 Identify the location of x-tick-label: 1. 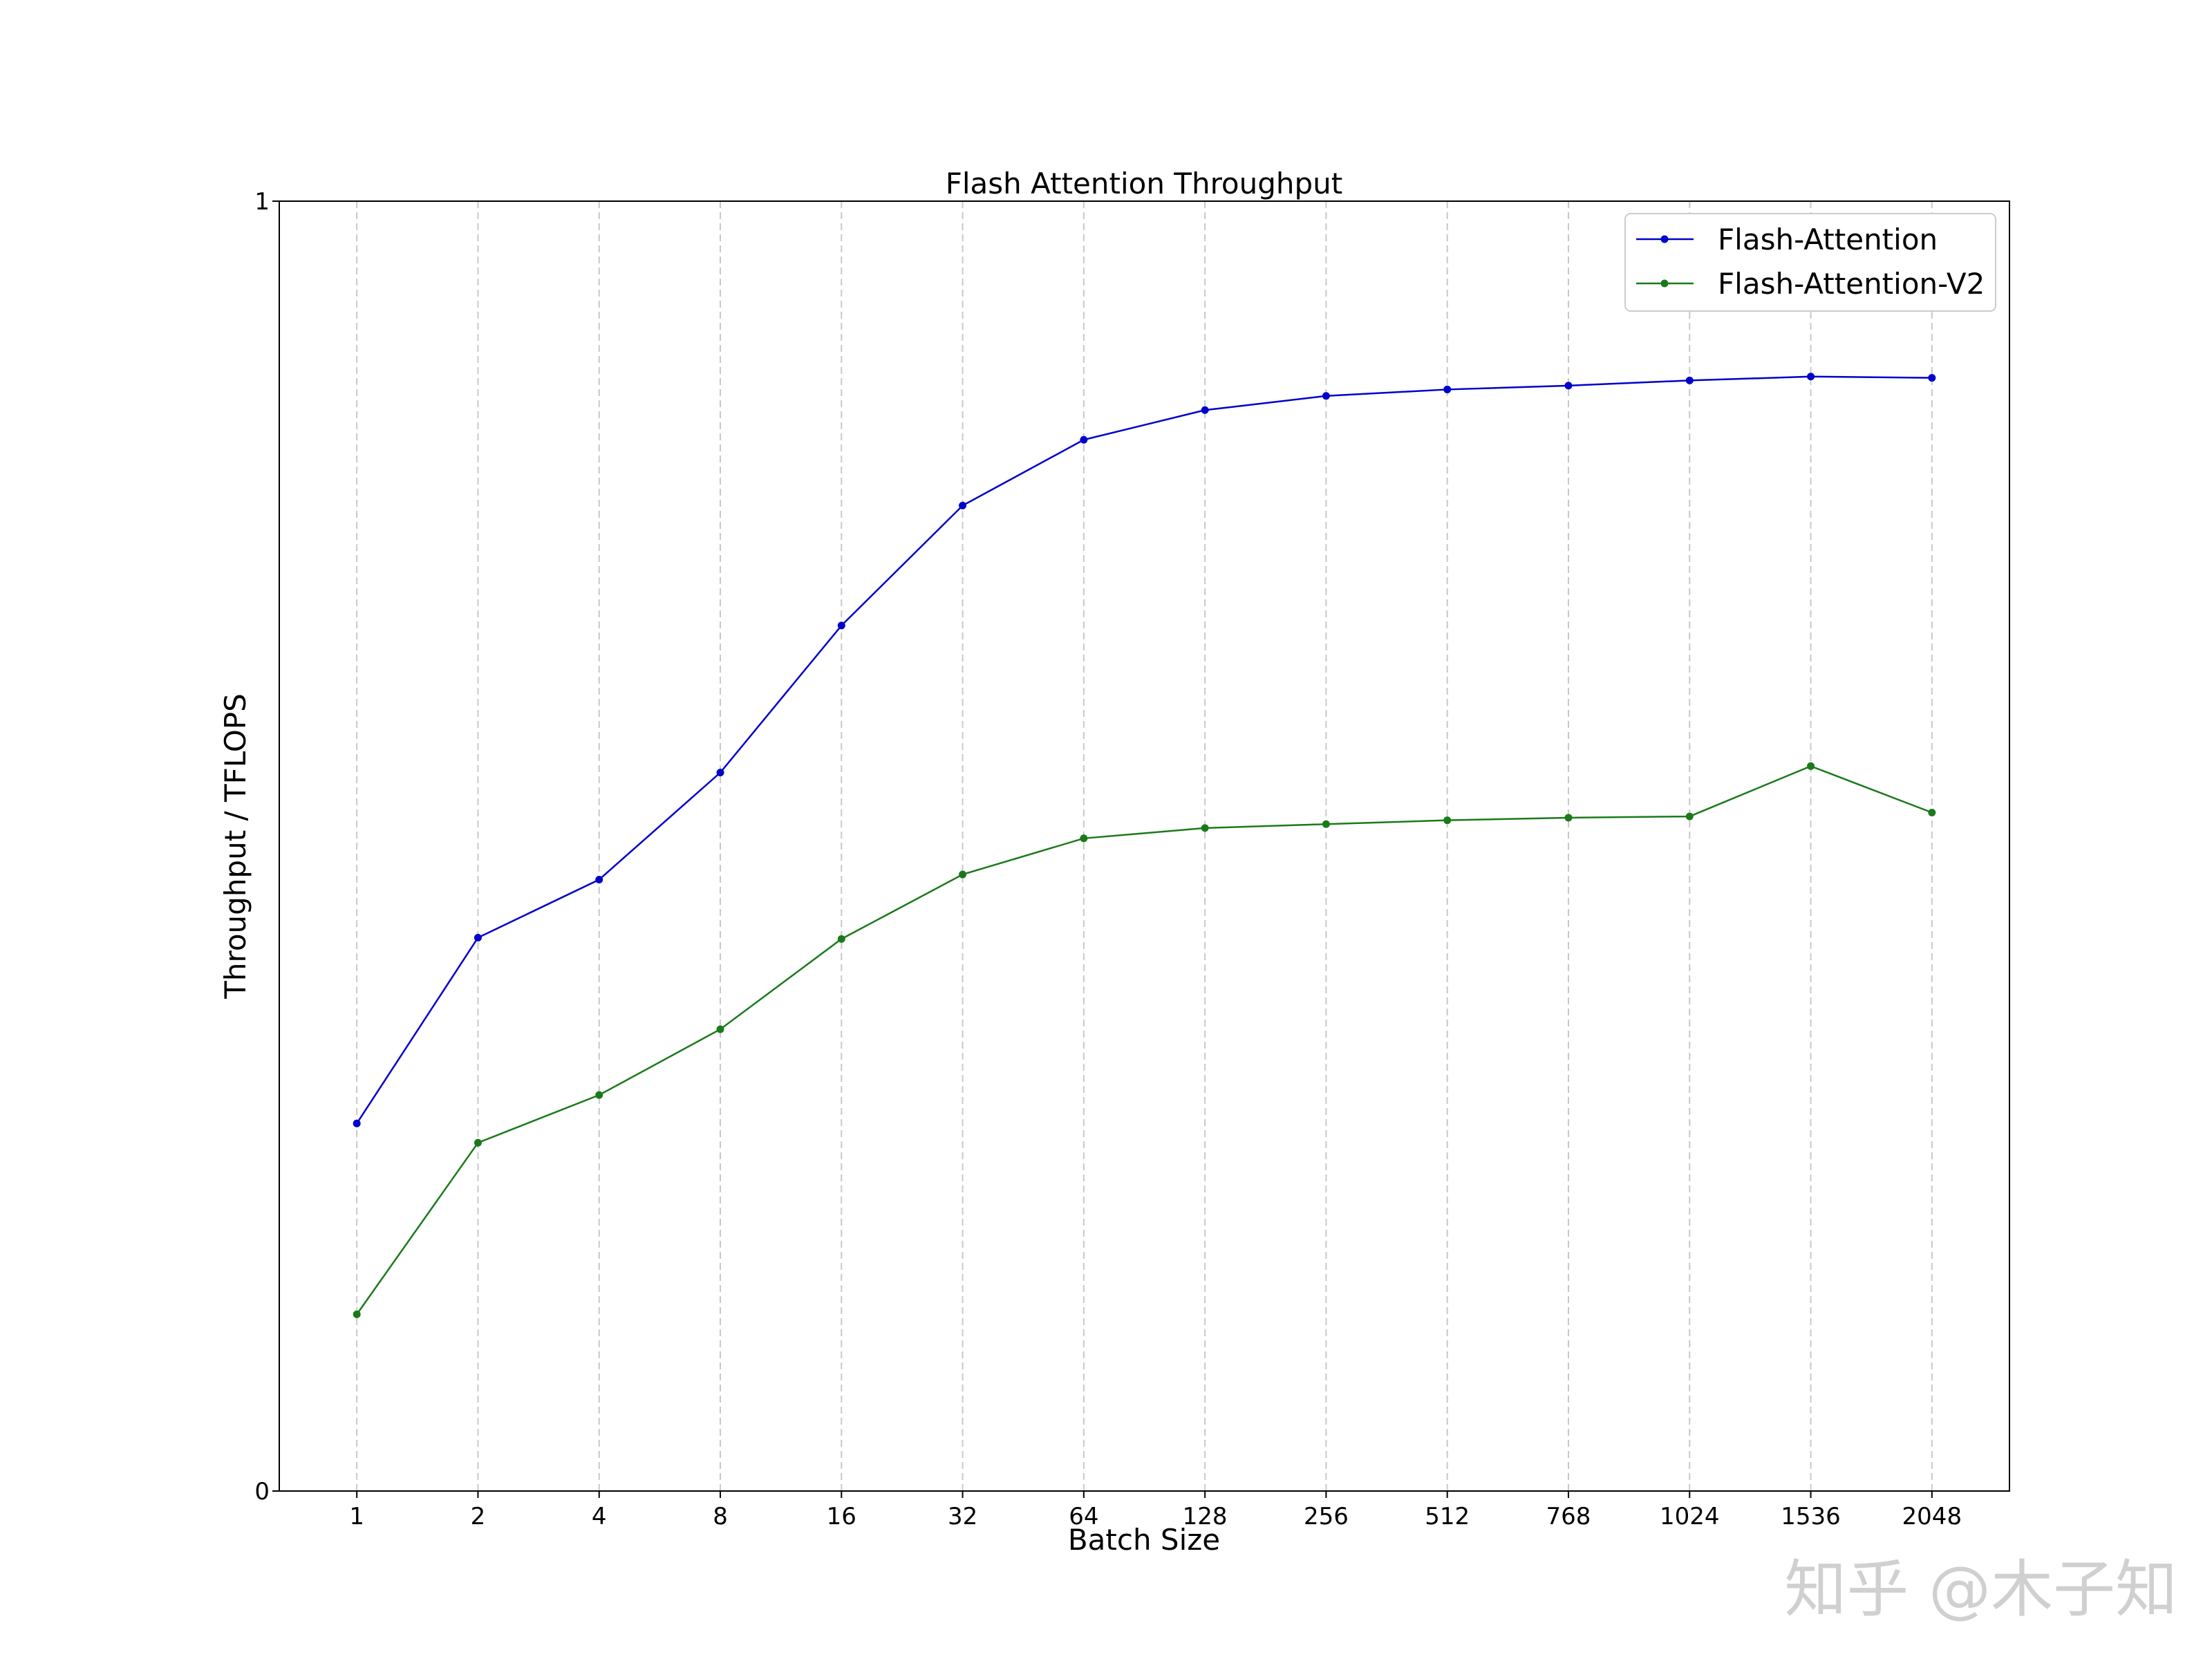
(357, 1516).